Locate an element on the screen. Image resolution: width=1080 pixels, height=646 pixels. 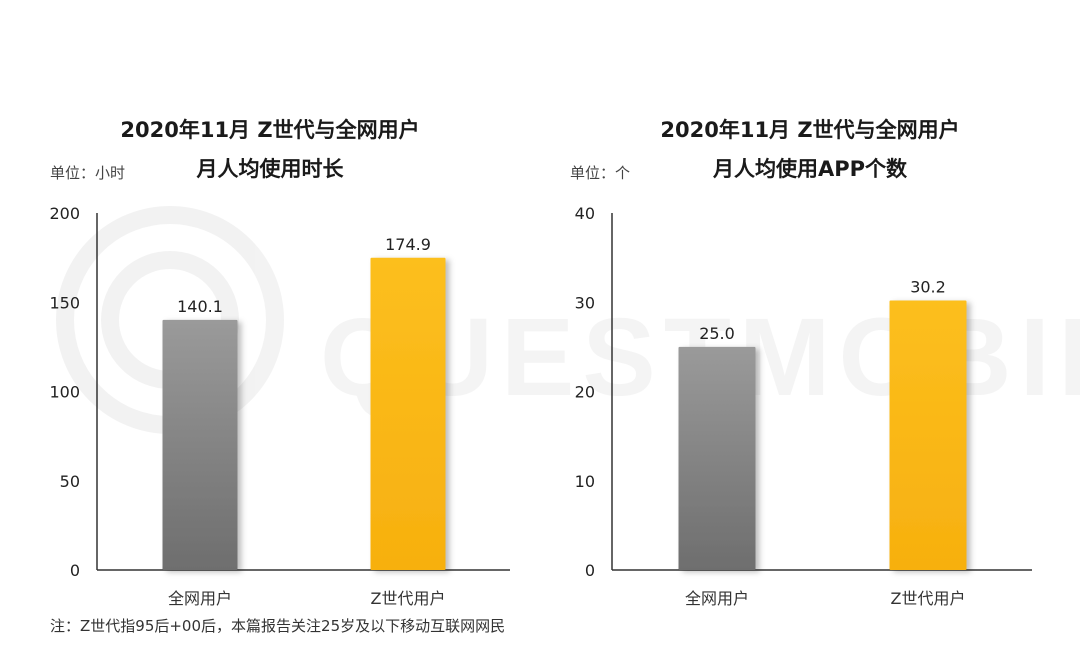
chart1-y-tick-label: 150 is located at coordinates (64, 302).